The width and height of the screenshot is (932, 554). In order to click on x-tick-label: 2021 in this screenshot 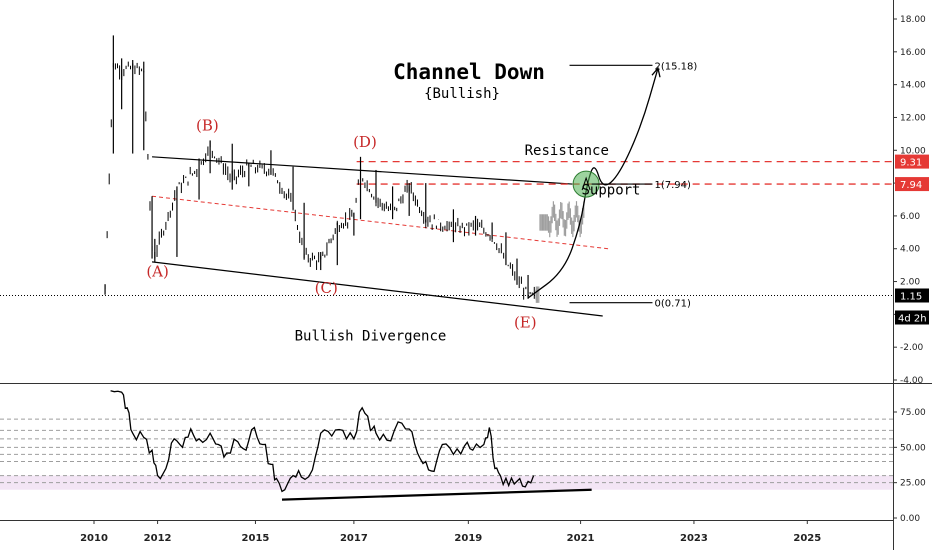, I will do `click(581, 538)`.